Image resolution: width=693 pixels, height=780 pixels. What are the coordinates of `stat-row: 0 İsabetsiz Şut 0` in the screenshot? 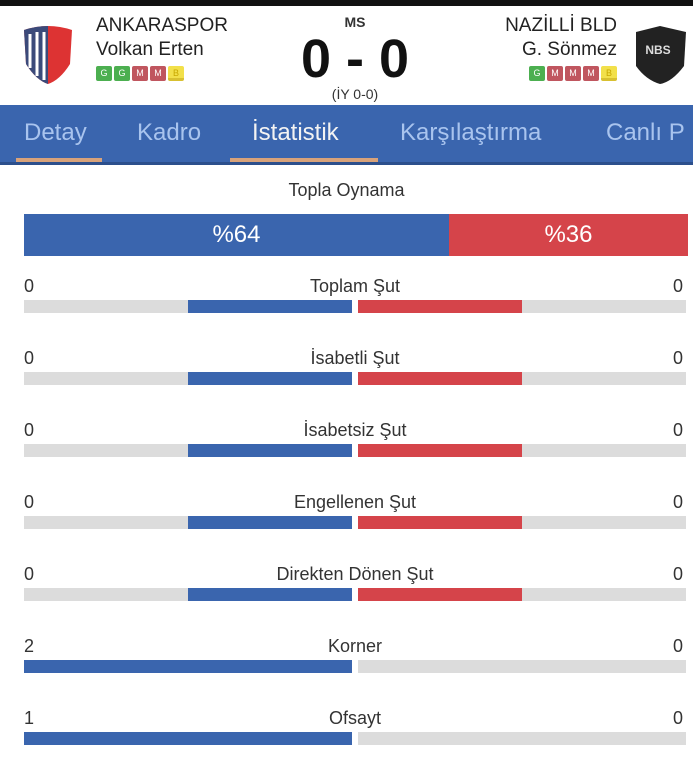 It's located at (346, 456).